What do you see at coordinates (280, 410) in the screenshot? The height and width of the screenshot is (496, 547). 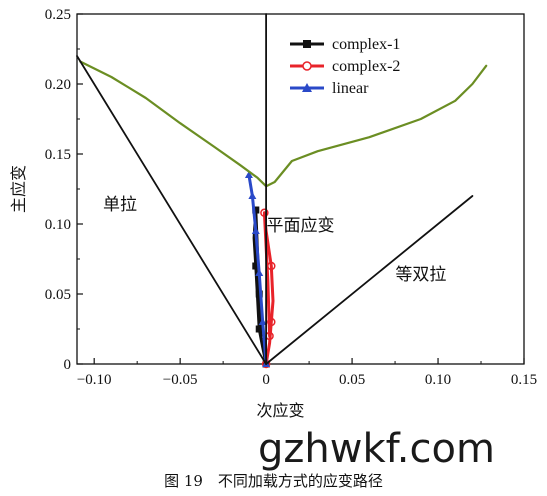 I see `x-axis-title: 次应变` at bounding box center [280, 410].